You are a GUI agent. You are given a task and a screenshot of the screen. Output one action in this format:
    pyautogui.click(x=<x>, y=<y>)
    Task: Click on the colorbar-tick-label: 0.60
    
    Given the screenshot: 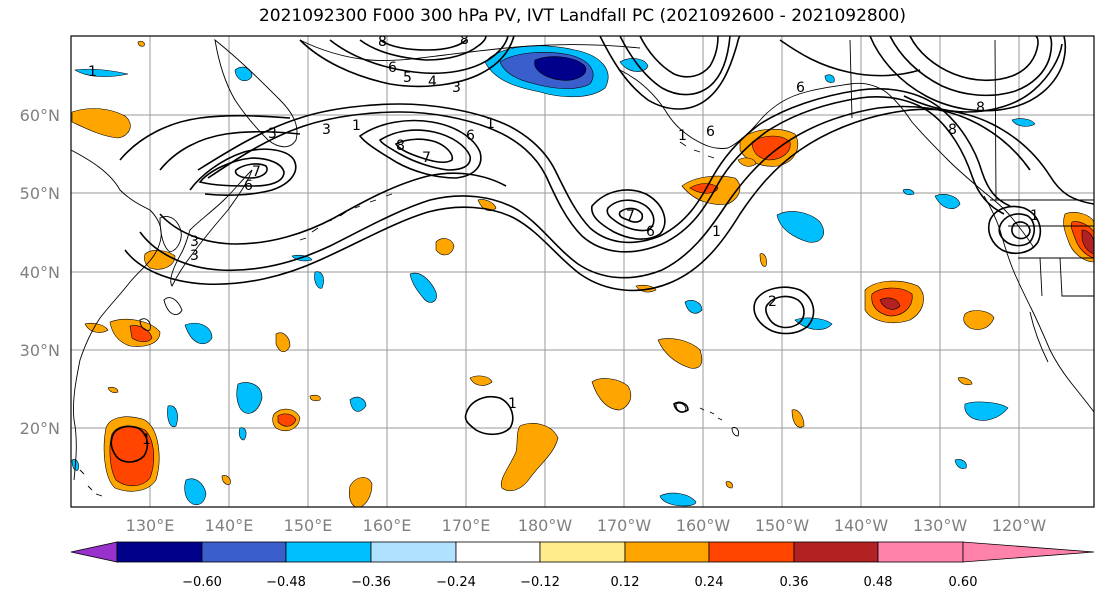 What is the action you would take?
    pyautogui.click(x=963, y=582)
    